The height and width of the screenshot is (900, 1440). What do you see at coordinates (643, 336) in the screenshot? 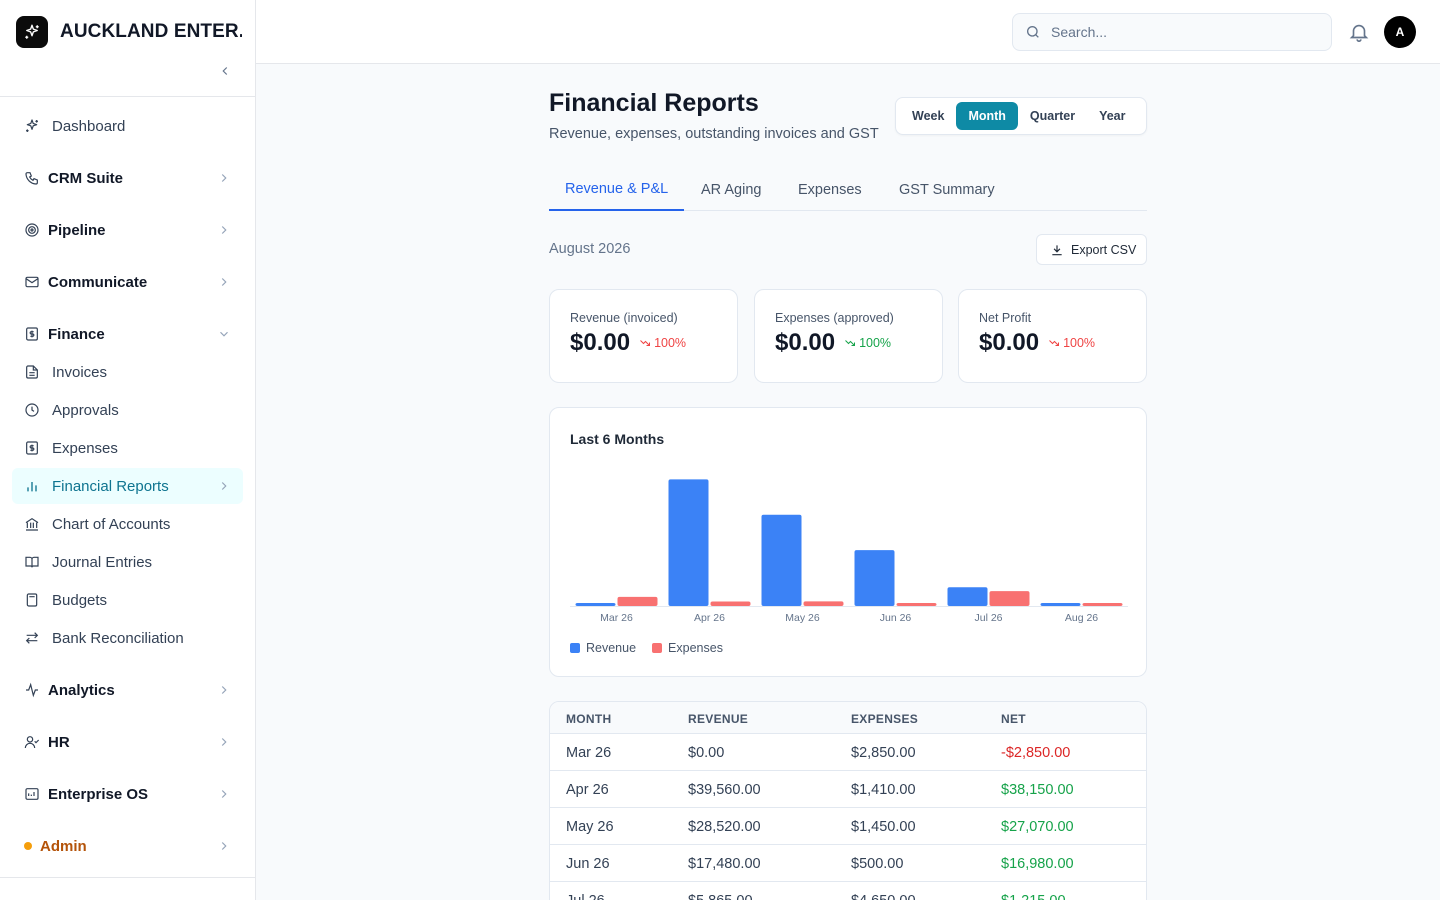
I see `kpi-card-revenue: Revenue (invoiced) $0.00 100%` at bounding box center [643, 336].